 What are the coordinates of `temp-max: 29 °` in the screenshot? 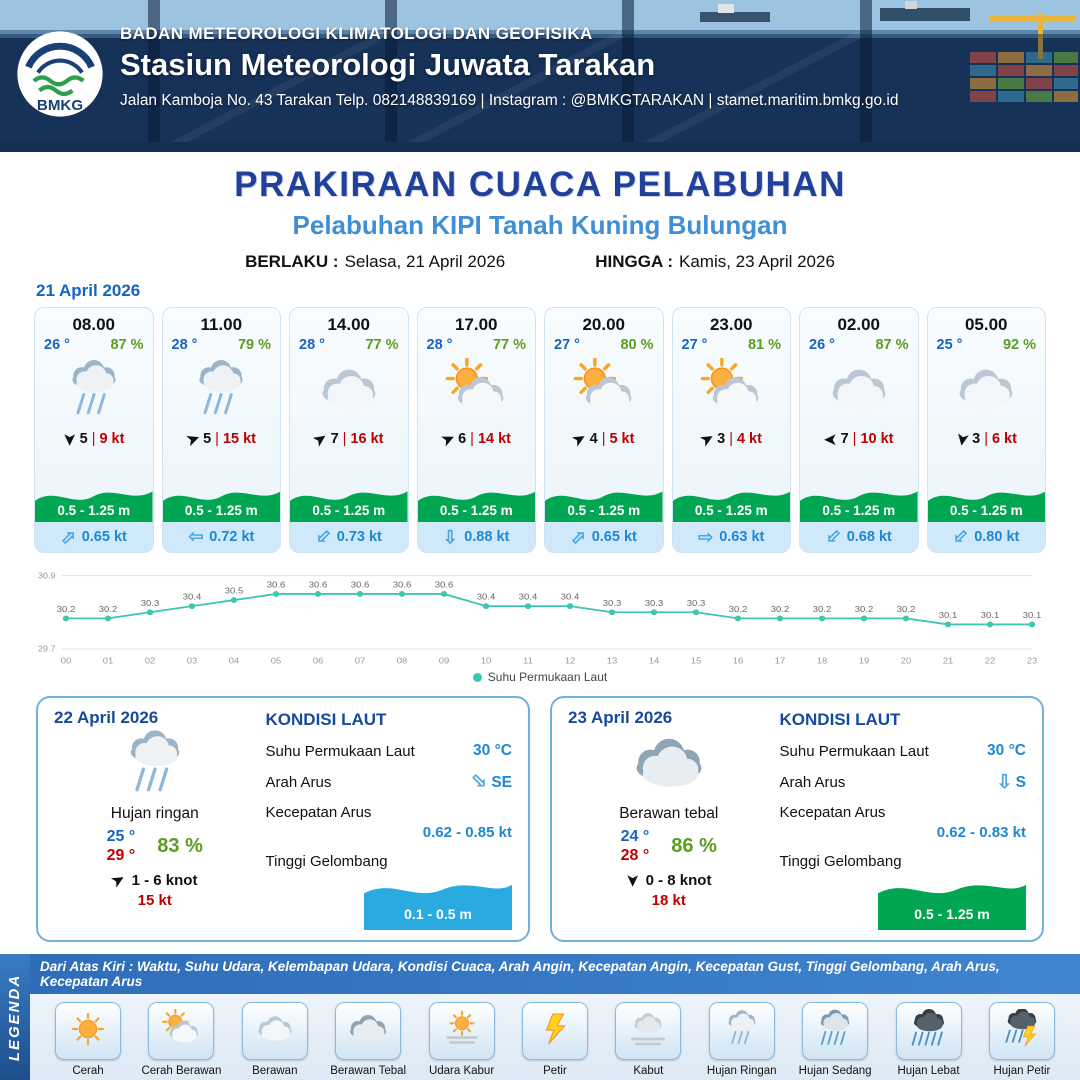 It's located at (121, 855).